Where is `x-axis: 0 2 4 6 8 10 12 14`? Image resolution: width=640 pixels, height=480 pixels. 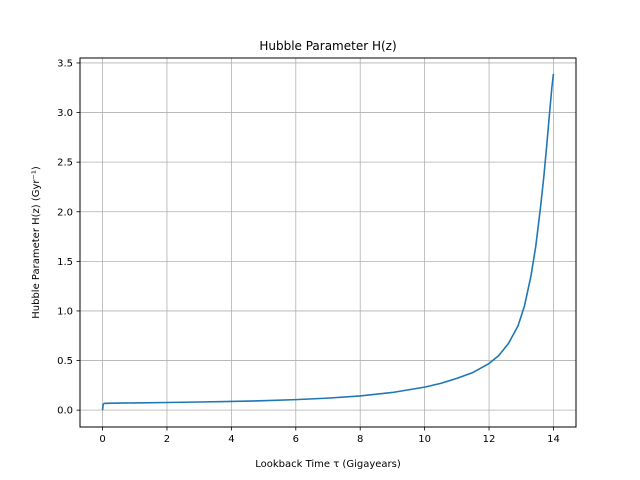
x-axis: 0 2 4 6 8 10 12 14 is located at coordinates (329, 436).